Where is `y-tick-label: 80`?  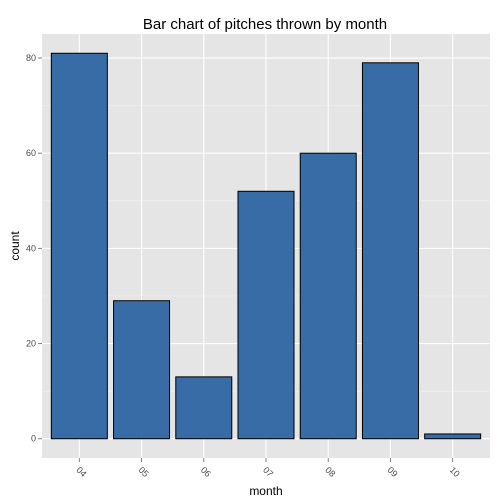
y-tick-label: 80 is located at coordinates (31, 58).